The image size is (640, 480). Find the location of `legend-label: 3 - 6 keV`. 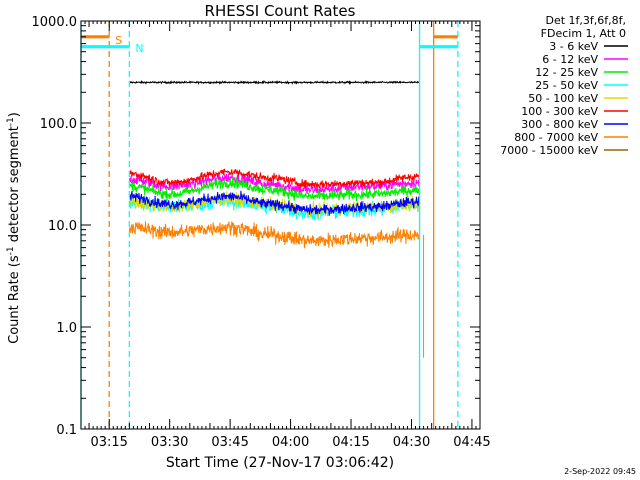

legend-label: 3 - 6 keV is located at coordinates (573, 46).